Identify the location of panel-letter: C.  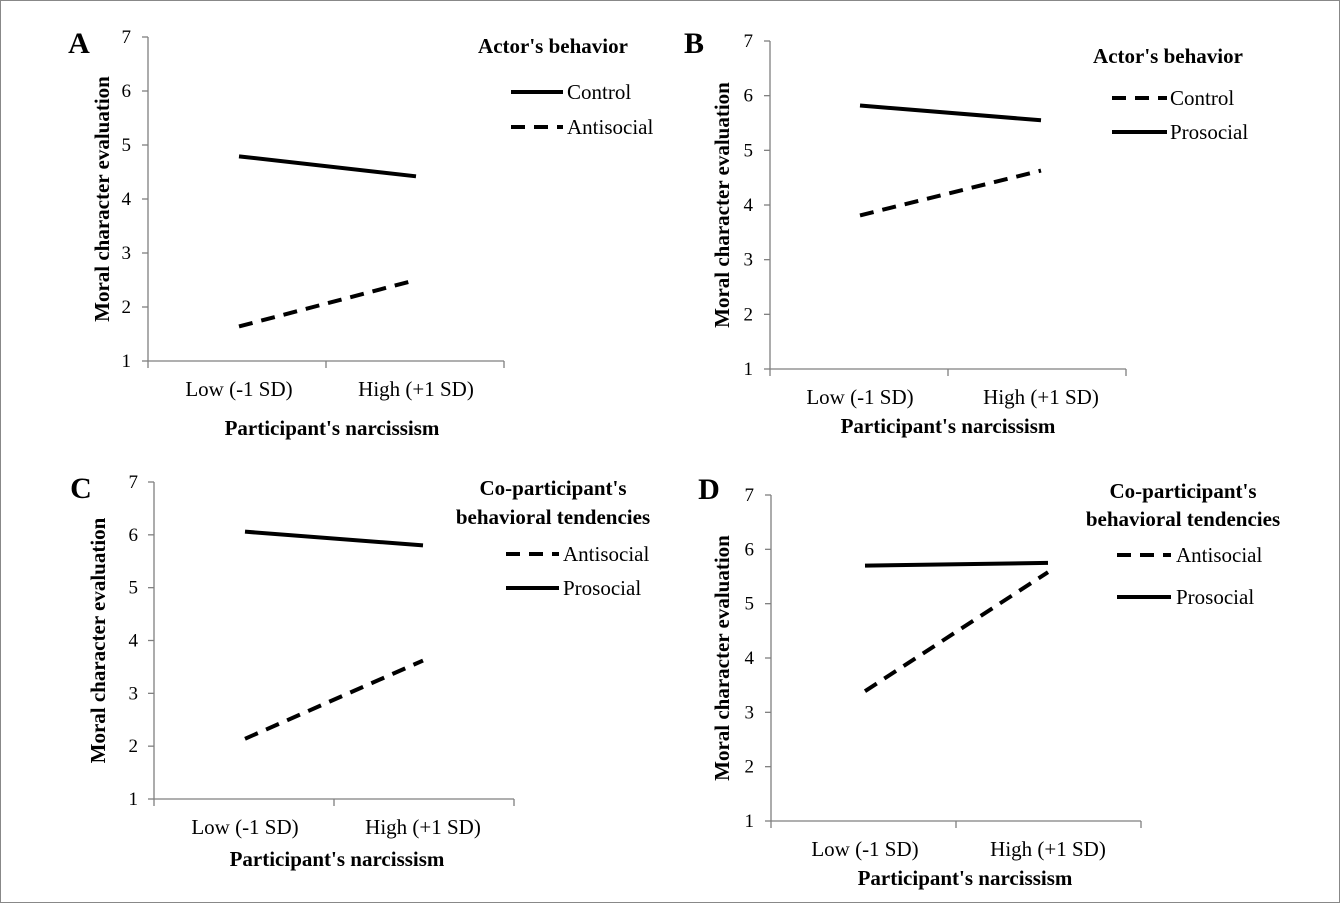
(81, 488).